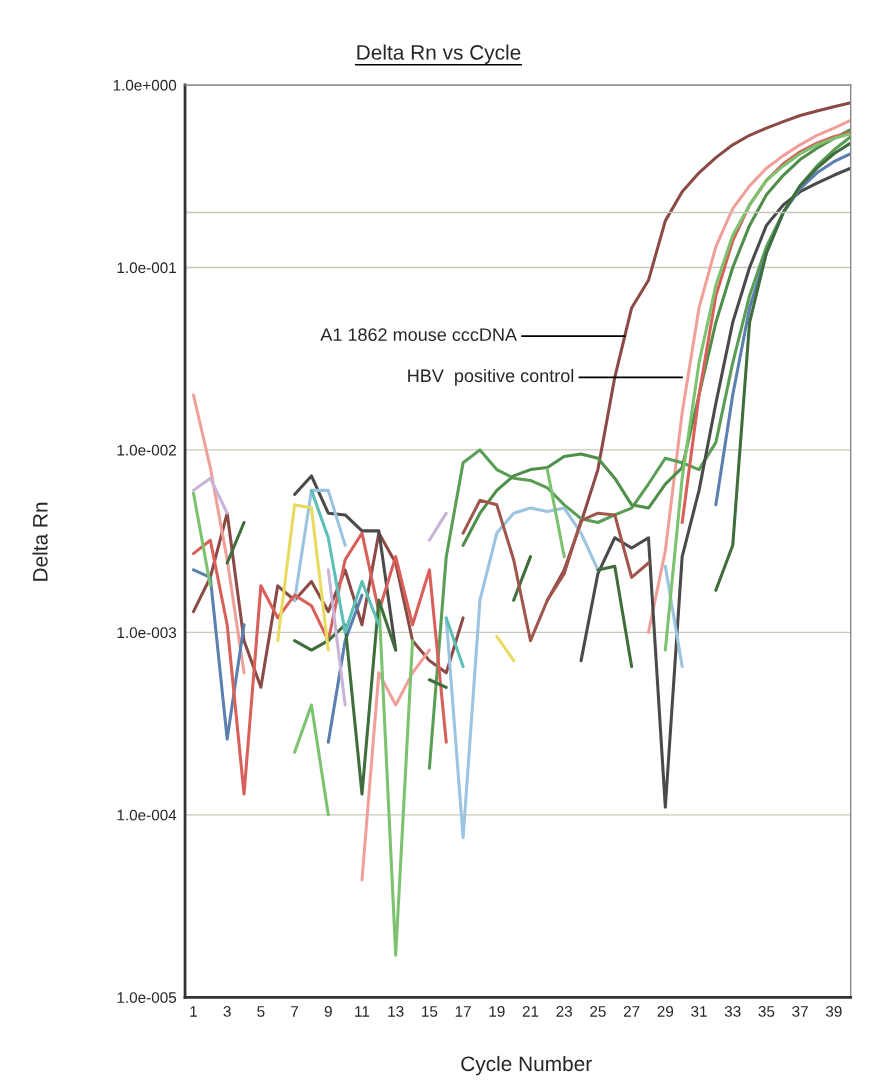  Describe the element at coordinates (463, 1011) in the screenshot. I see `x-tick-label: 17` at that location.